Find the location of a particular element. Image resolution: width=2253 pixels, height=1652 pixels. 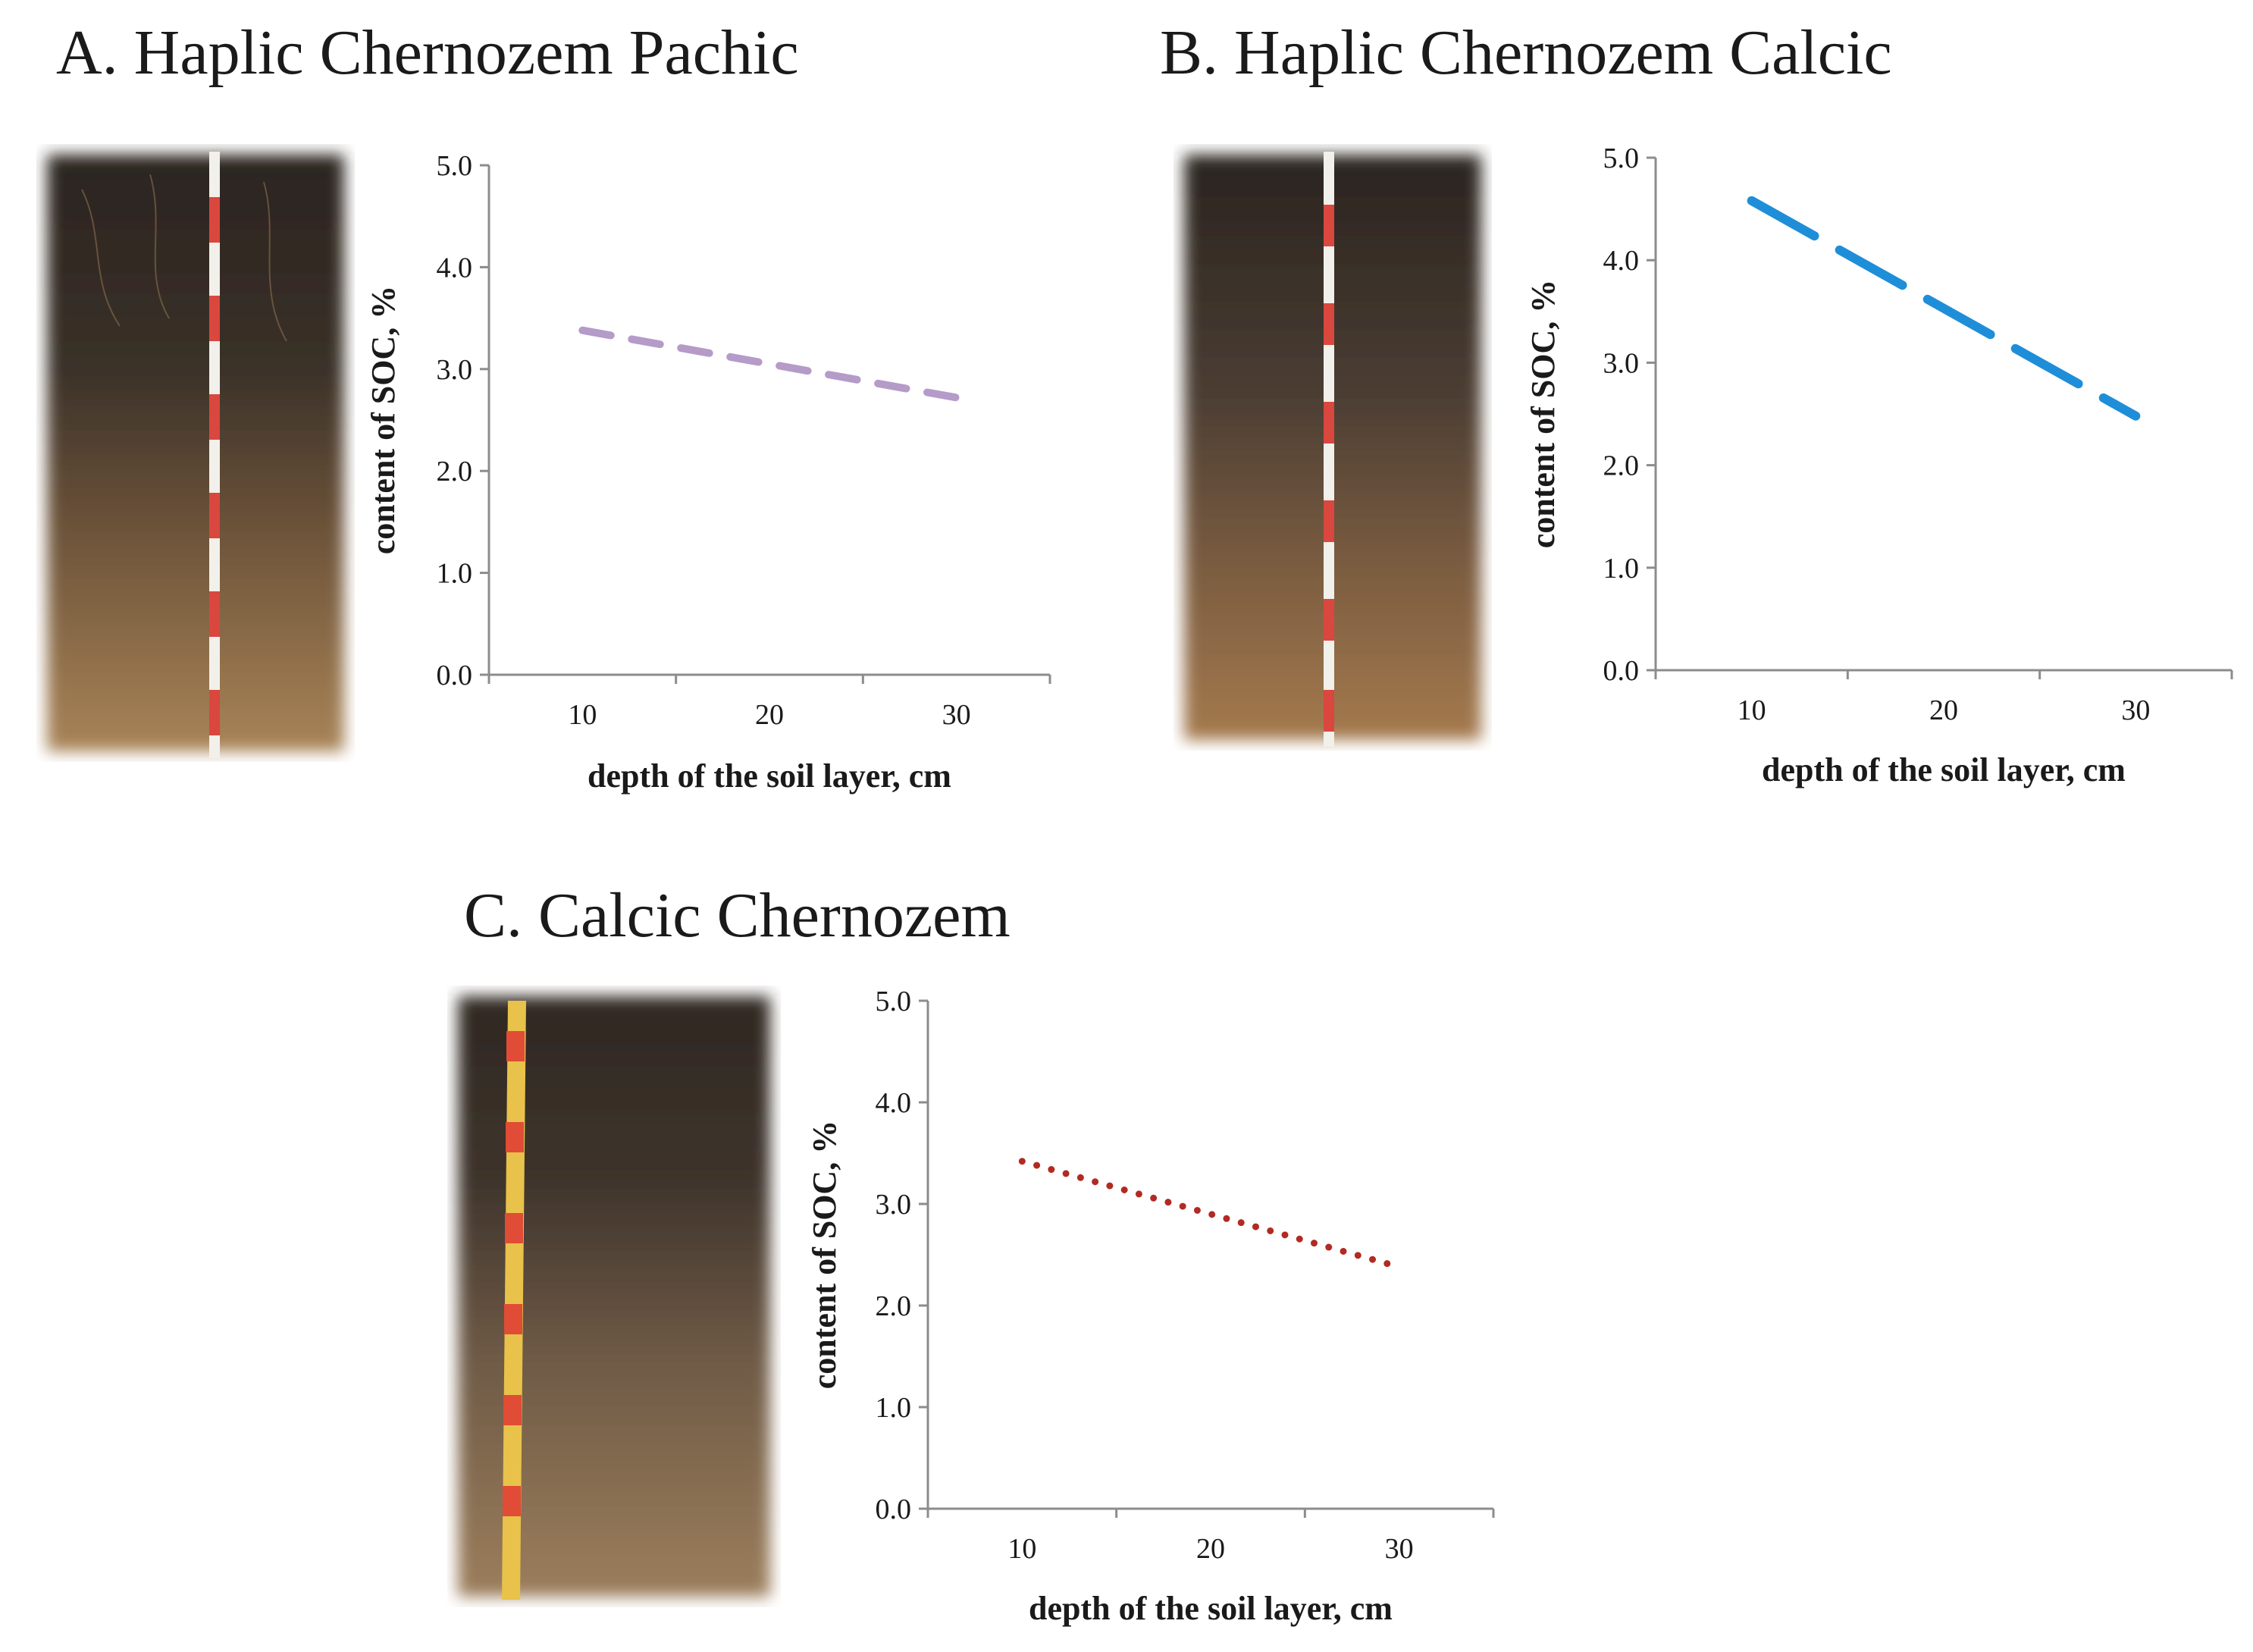

soil-profile-photo-b is located at coordinates (1332, 449).